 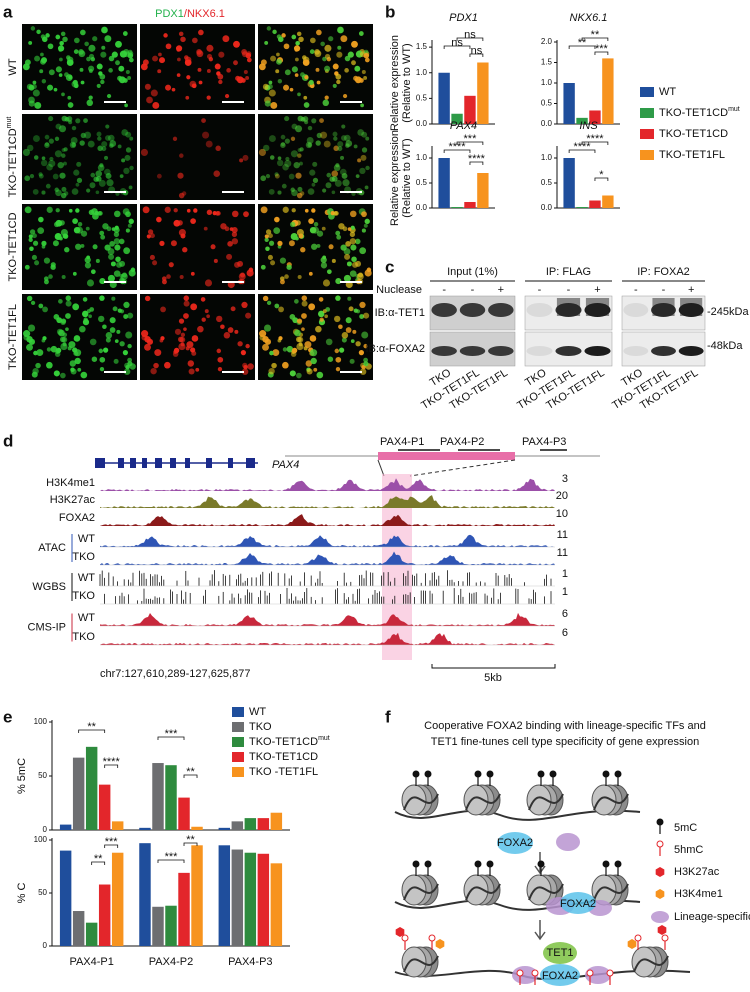 I want to click on zoom-region, so click(x=446, y=456).